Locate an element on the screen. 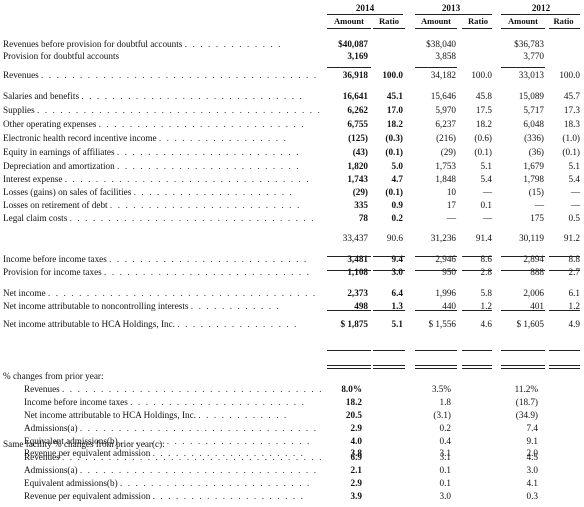 Image resolution: width=584 pixels, height=507 pixels. cell-r13: 5.4 is located at coordinates (486, 179).